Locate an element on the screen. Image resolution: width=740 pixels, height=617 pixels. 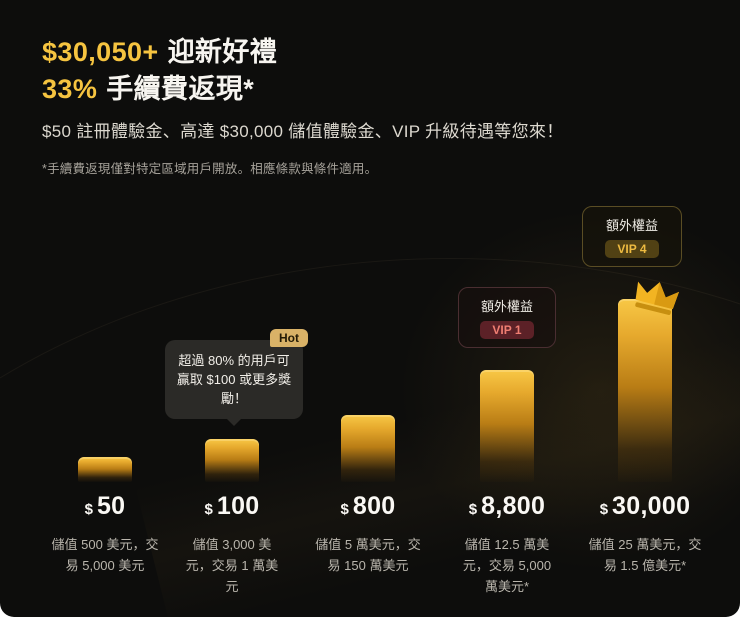
tier-column-5: $30,000 儲值 25 萬美元，交易 1.5 億美元* is located at coordinates (645, 534).